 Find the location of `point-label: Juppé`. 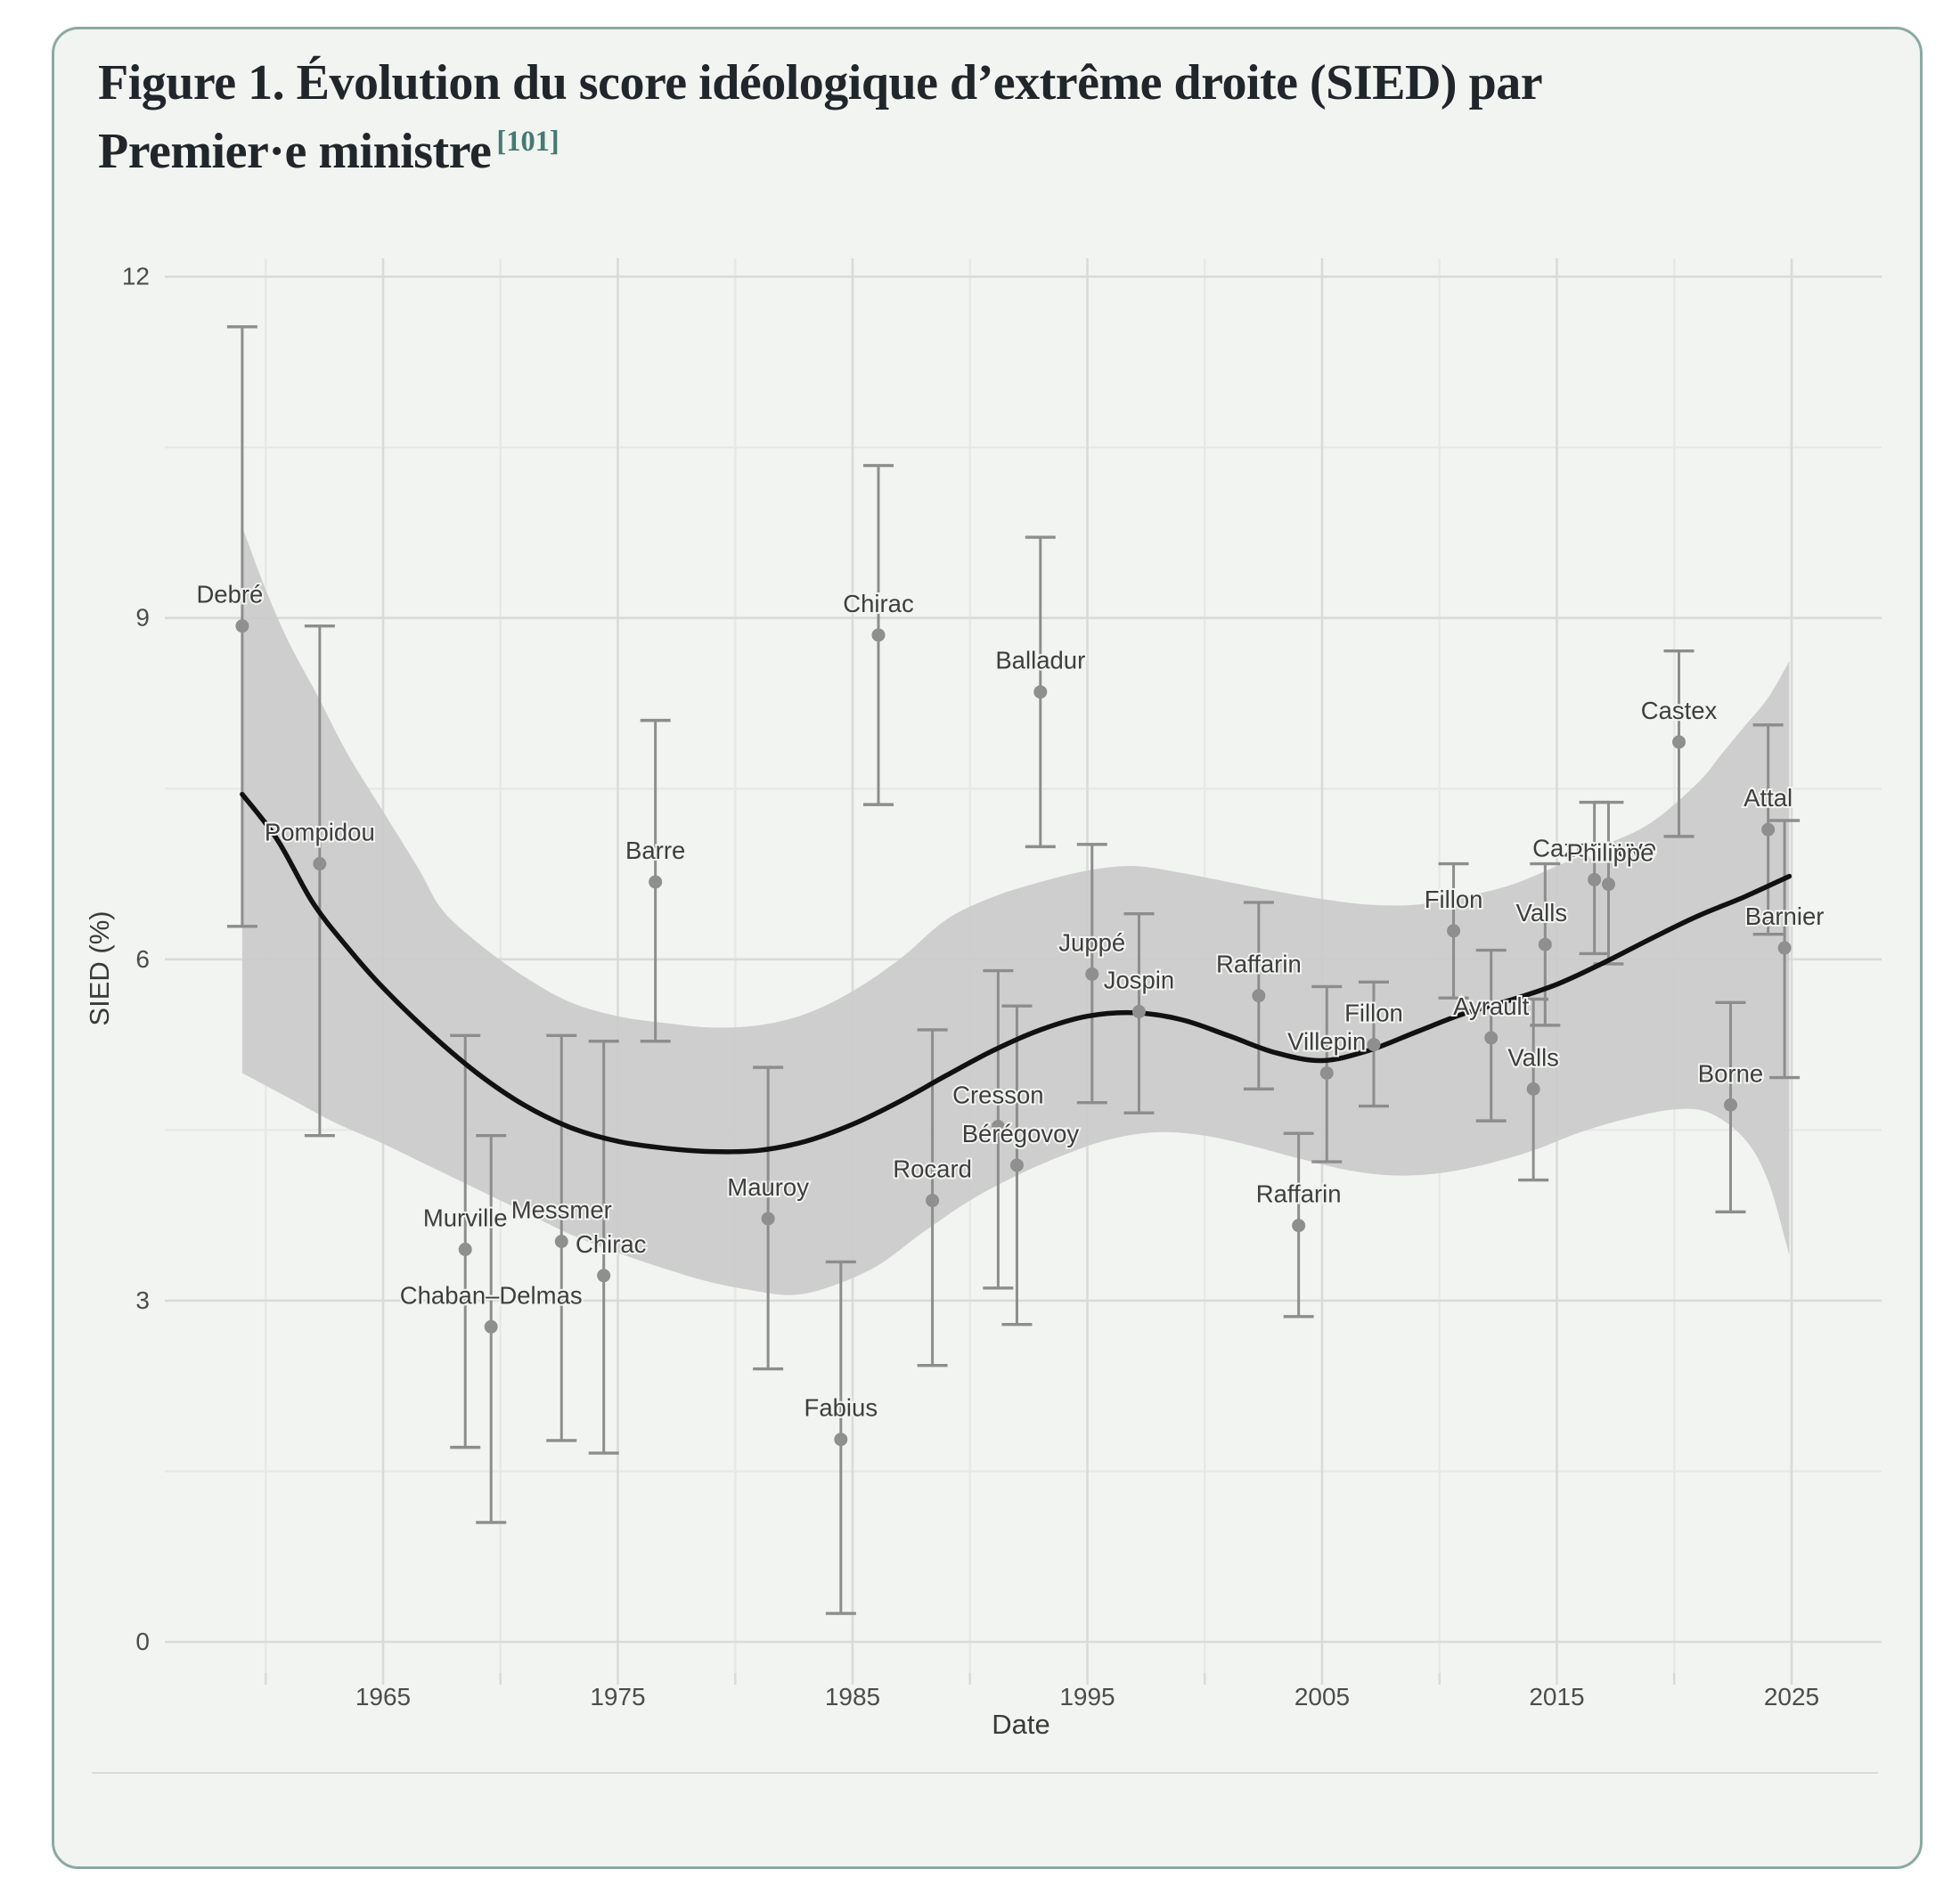

point-label: Juppé is located at coordinates (1091, 942).